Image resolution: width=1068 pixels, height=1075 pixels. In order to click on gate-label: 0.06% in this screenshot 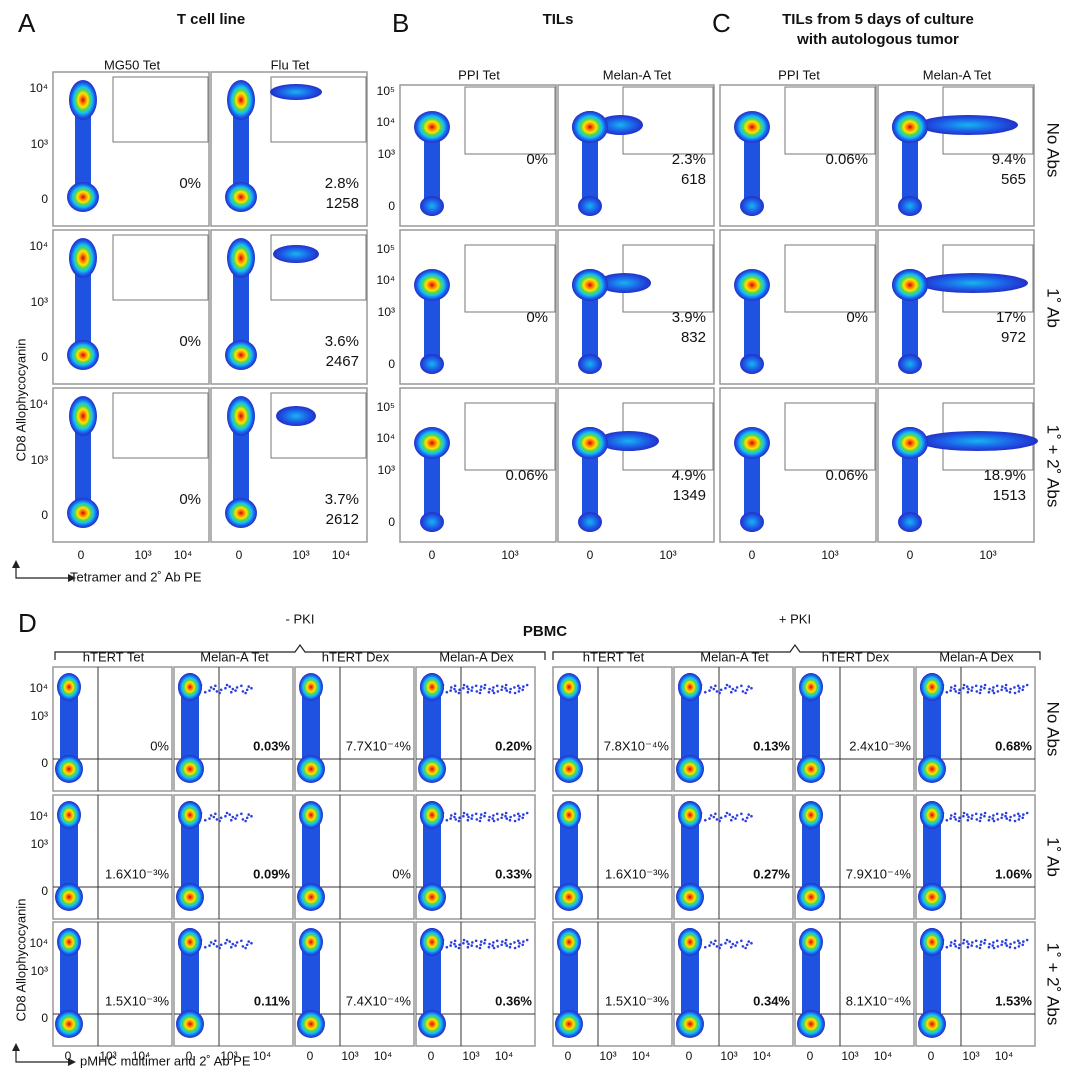, I will do `click(526, 475)`.